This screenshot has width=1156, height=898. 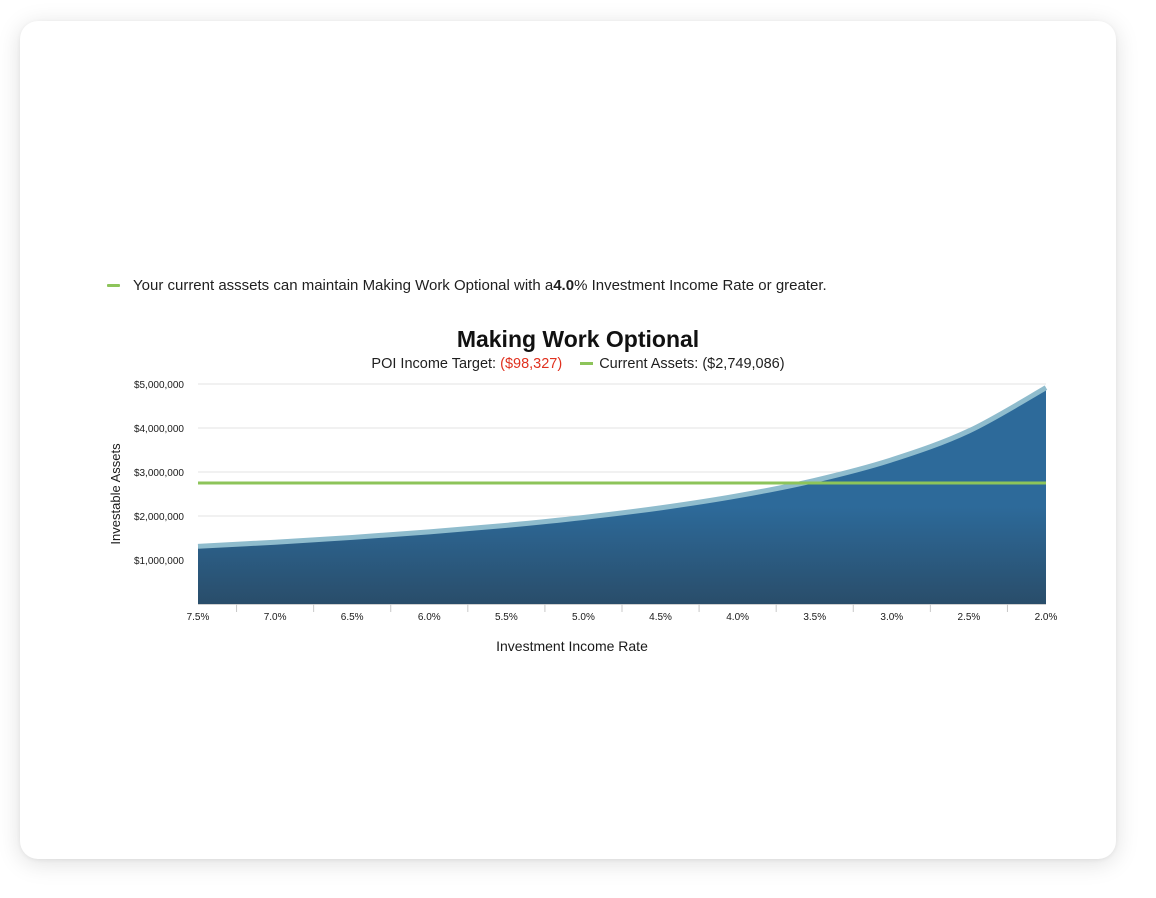 What do you see at coordinates (737, 617) in the screenshot?
I see `x-tick-label: 4.0%` at bounding box center [737, 617].